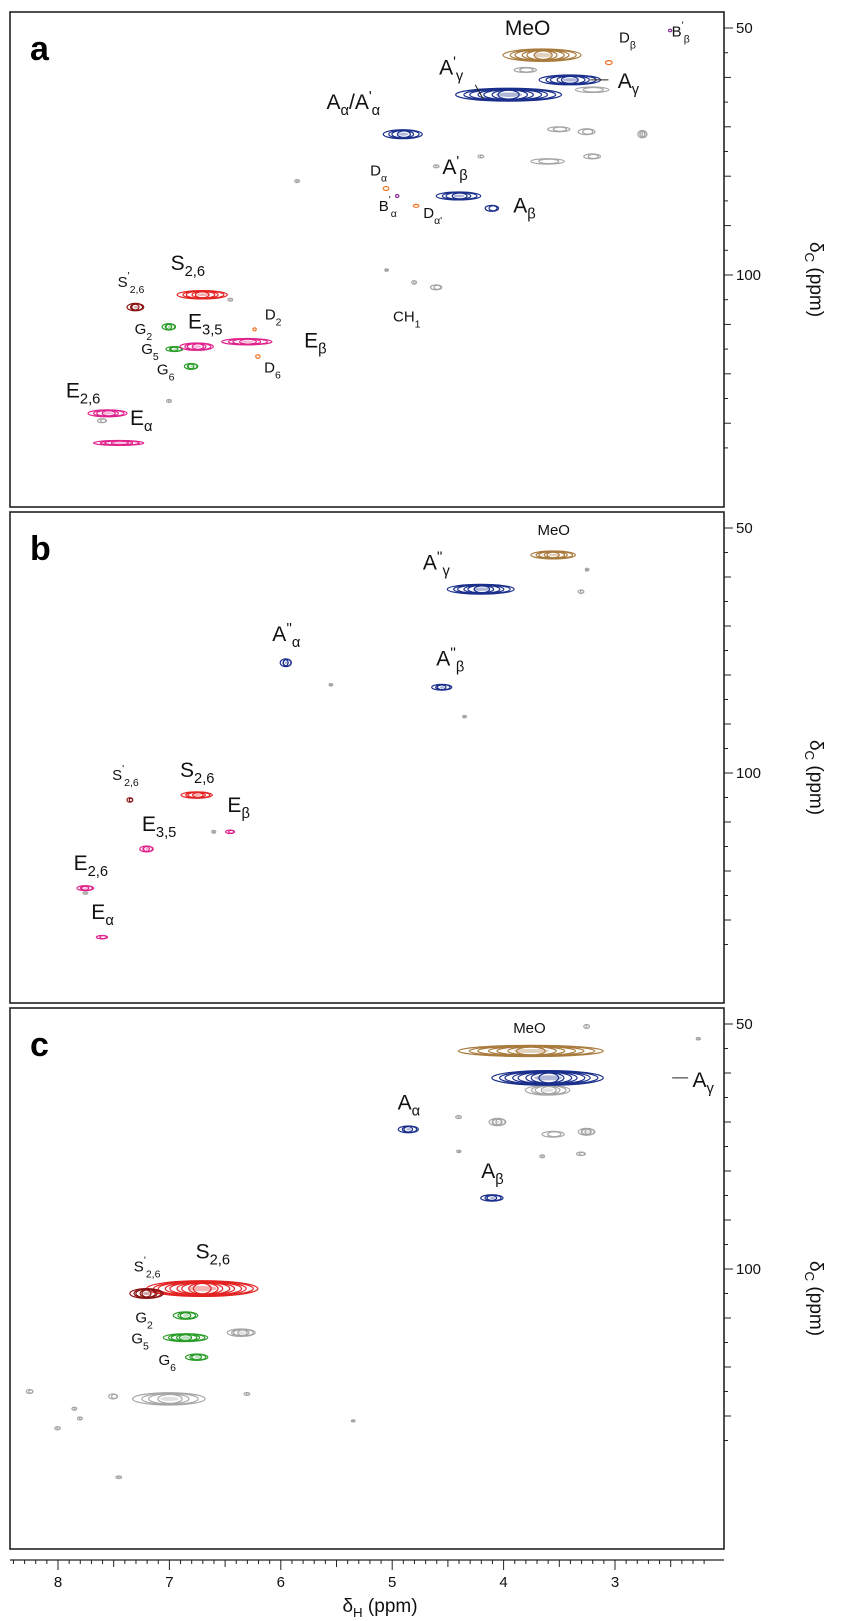  Describe the element at coordinates (144, 332) in the screenshot. I see `peak-label: G2` at that location.